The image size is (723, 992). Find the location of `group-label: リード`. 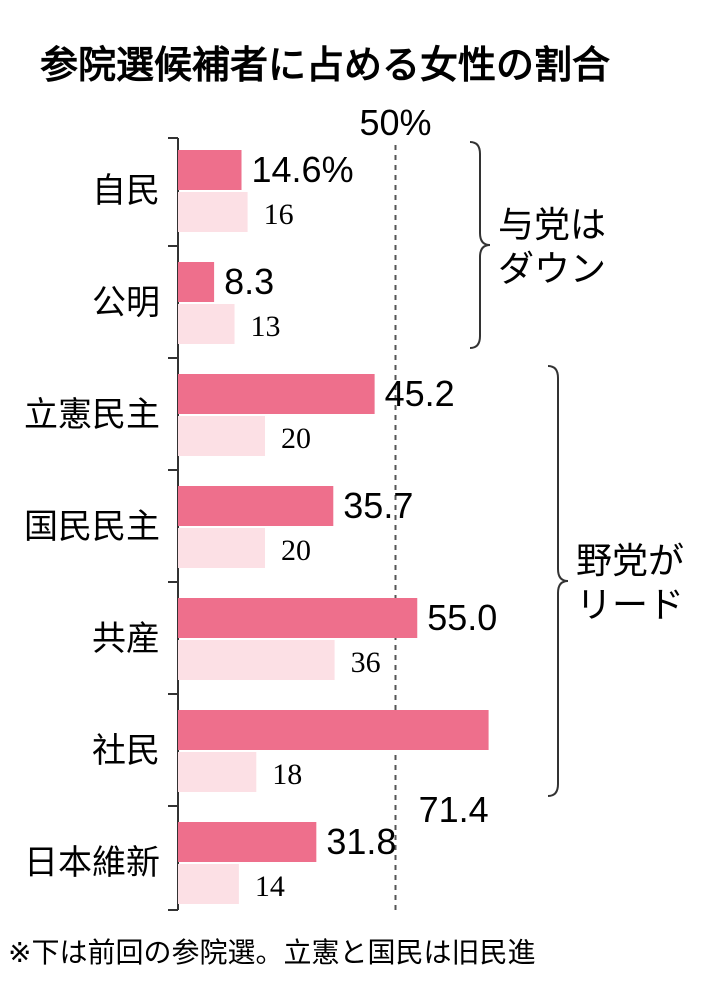

group-label: リード is located at coordinates (630, 605).